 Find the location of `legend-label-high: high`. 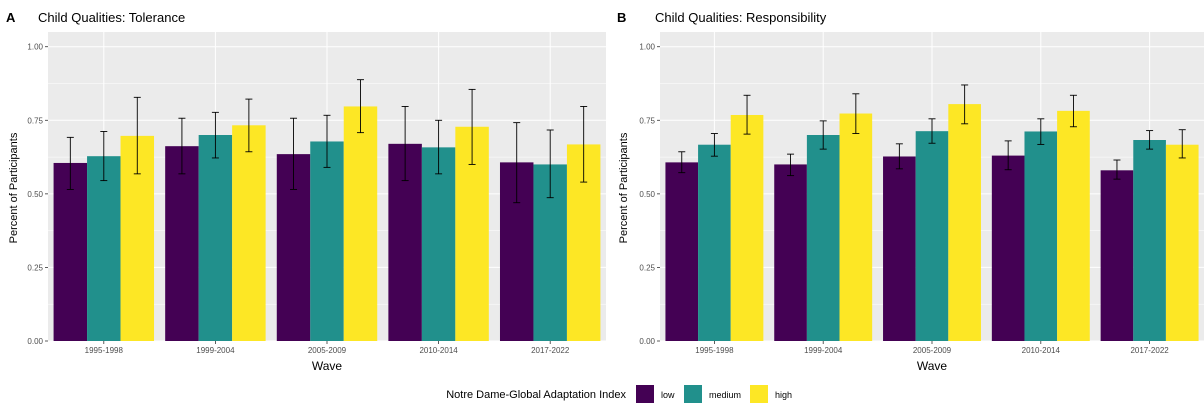

legend-label-high: high is located at coordinates (783, 395).